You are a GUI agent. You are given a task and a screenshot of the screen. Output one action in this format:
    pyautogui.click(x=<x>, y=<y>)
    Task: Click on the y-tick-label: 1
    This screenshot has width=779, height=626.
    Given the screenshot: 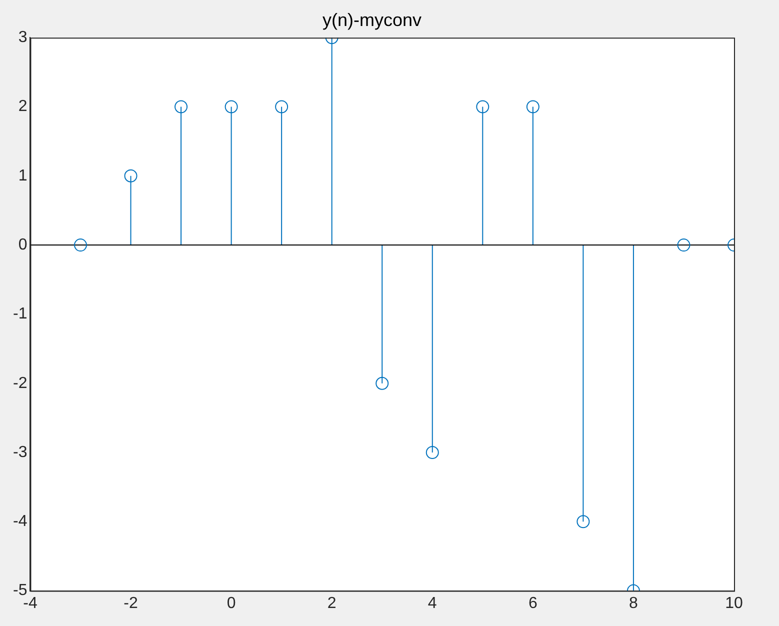 What is the action you would take?
    pyautogui.click(x=23, y=175)
    